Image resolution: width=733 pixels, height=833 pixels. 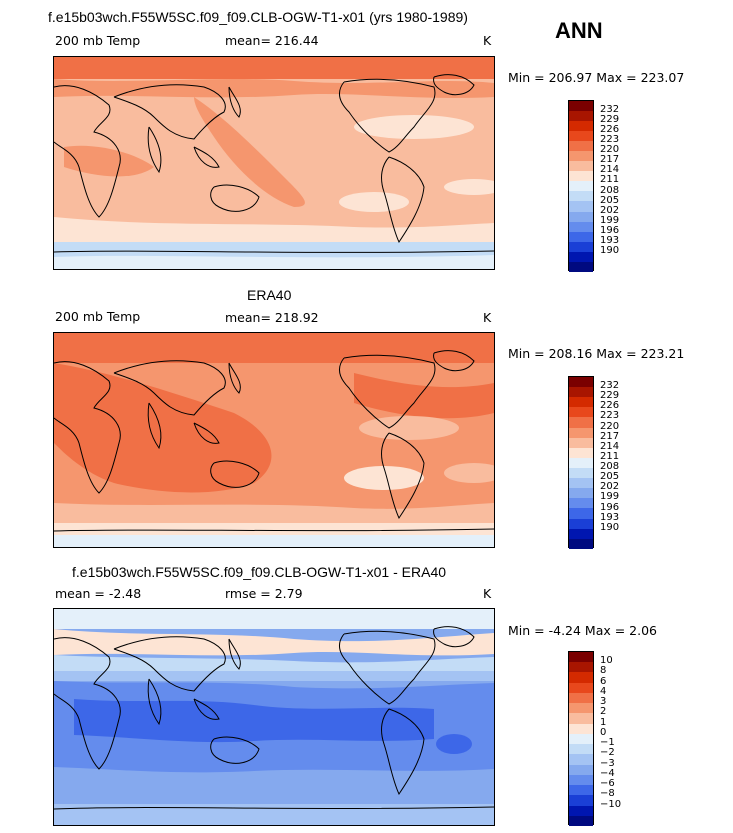 I want to click on panel3-colorbar-tick-label: 6, so click(x=603, y=681).